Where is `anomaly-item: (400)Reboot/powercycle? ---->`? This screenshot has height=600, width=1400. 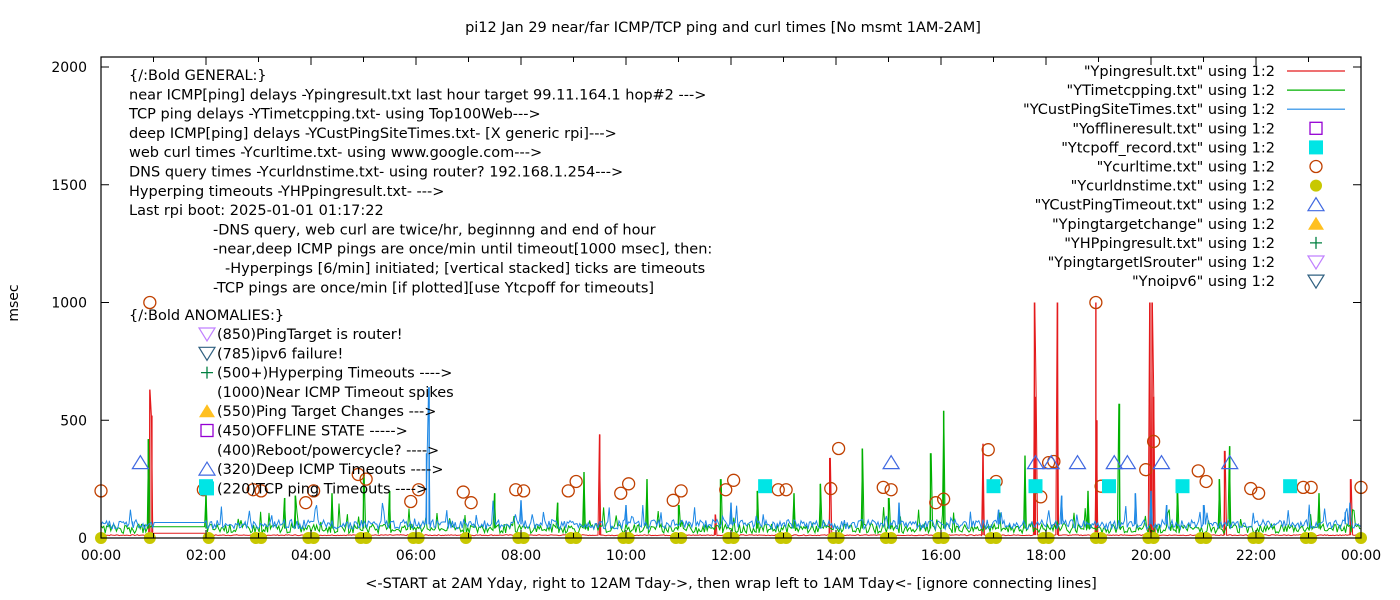 anomaly-item: (400)Reboot/powercycle? ----> is located at coordinates (328, 451).